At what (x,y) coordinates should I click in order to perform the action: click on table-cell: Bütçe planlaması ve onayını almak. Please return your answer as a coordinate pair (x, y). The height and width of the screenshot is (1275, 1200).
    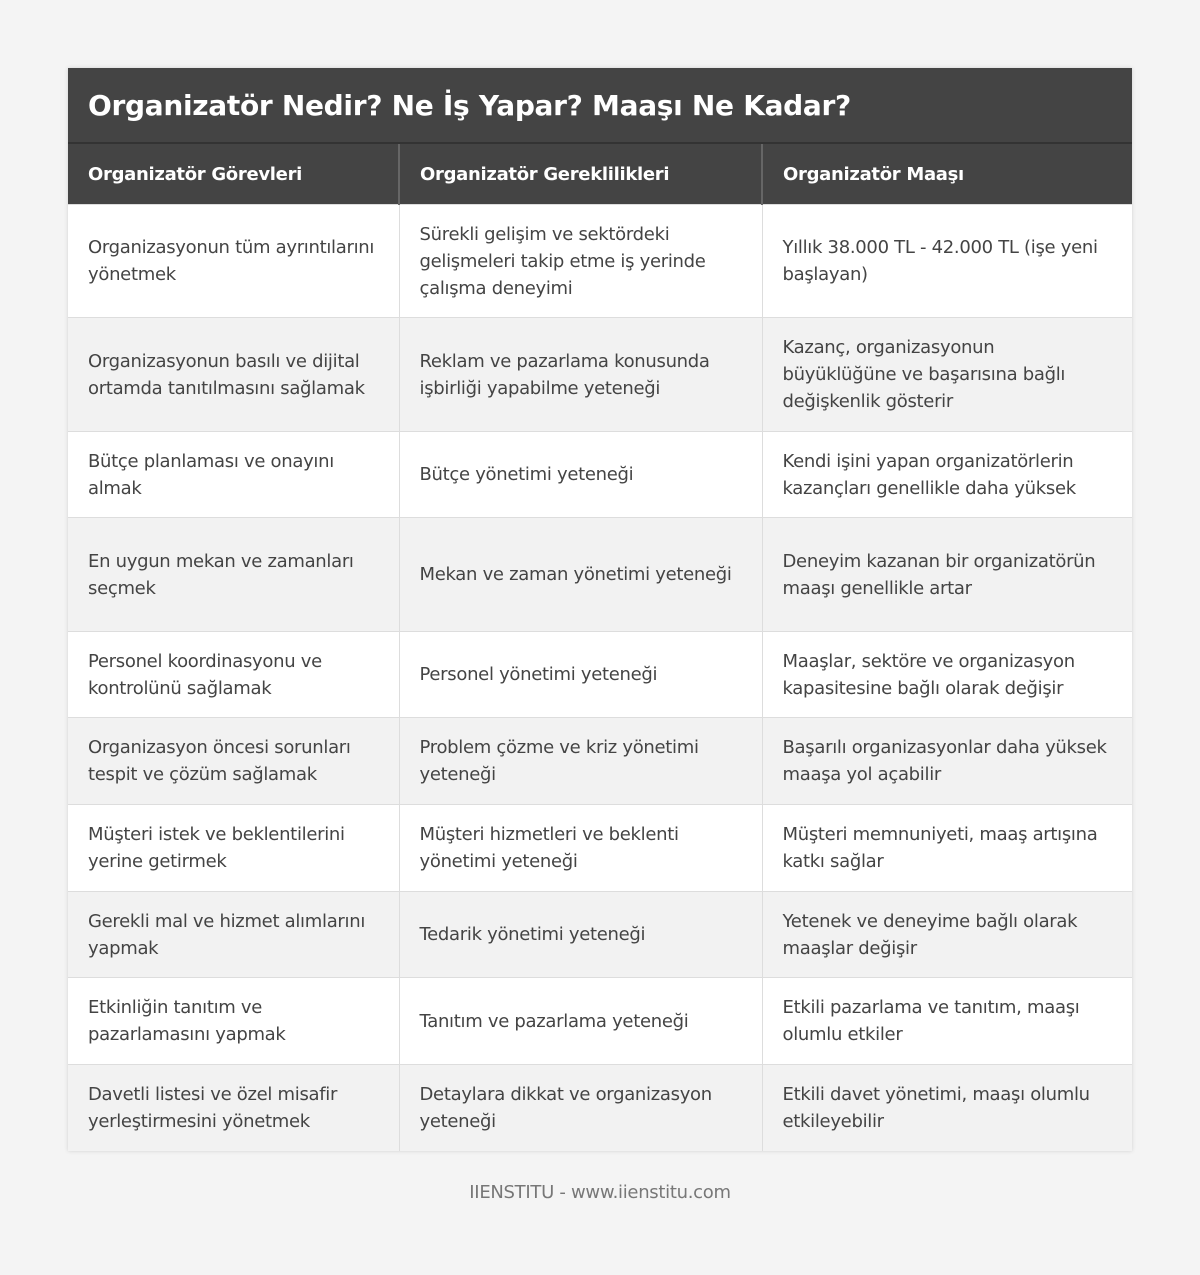
    Looking at the image, I should click on (234, 474).